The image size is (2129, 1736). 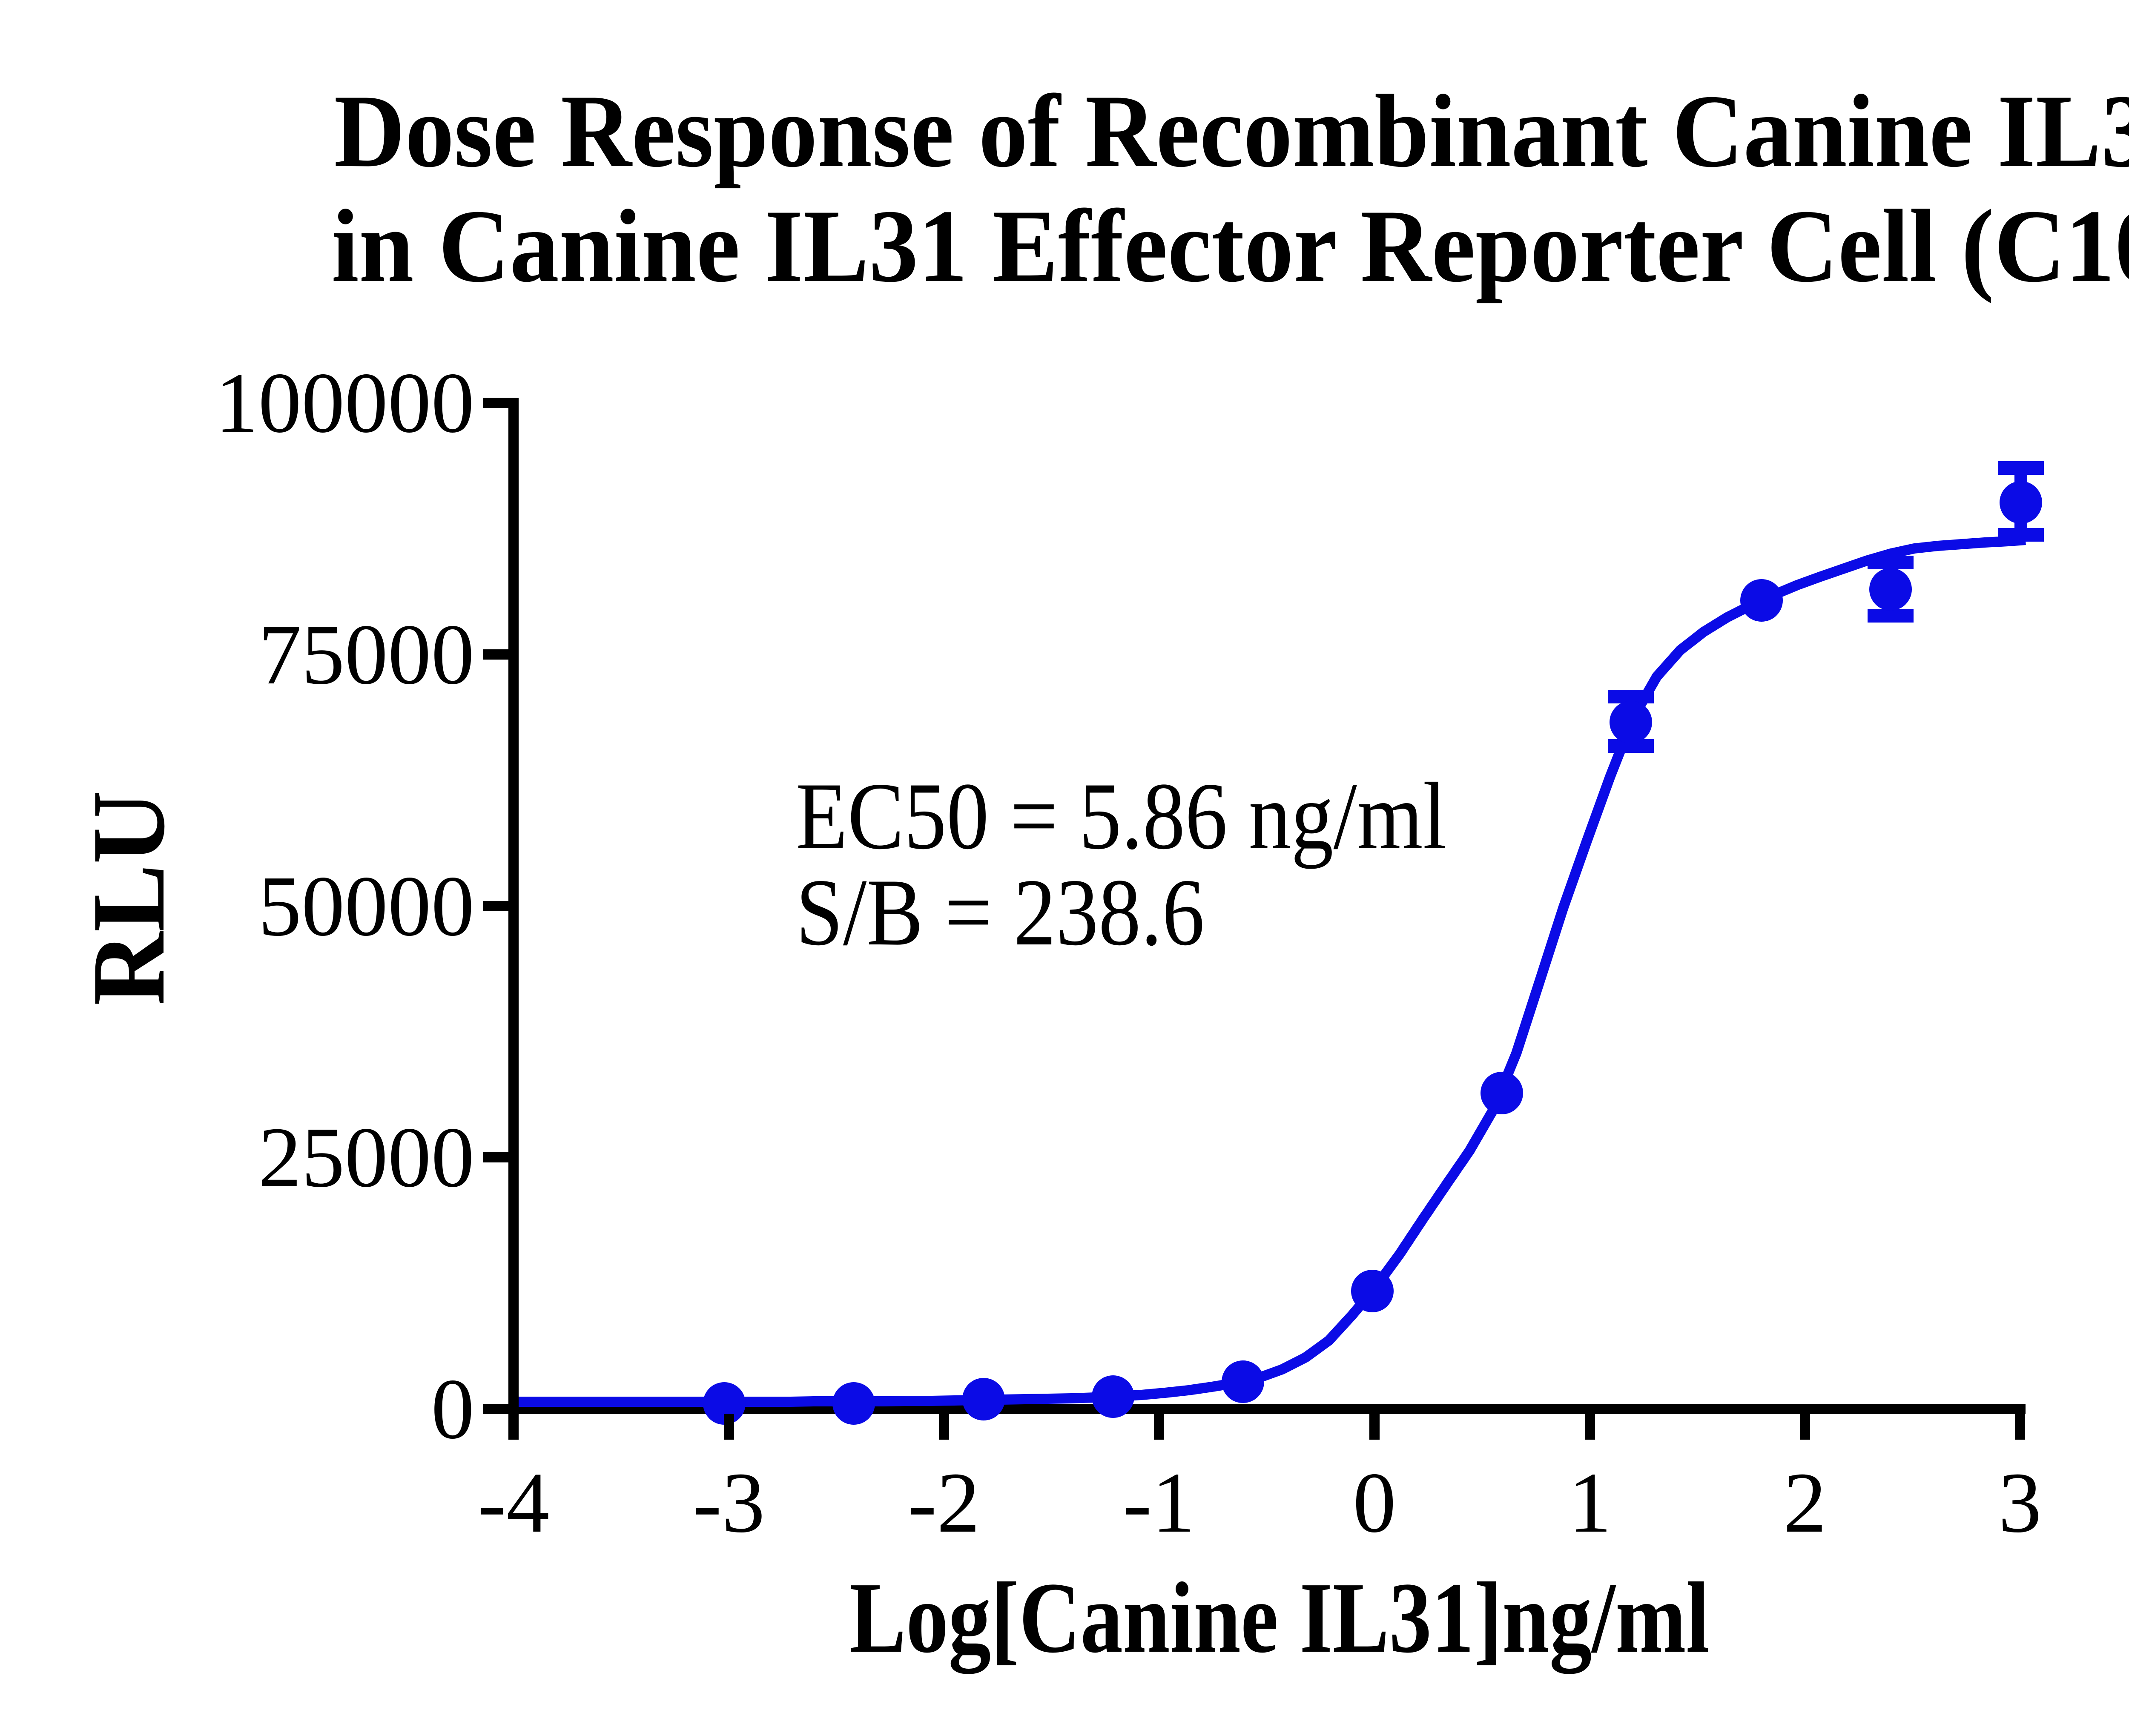 What do you see at coordinates (1590, 1502) in the screenshot?
I see `svg-text: 1` at bounding box center [1590, 1502].